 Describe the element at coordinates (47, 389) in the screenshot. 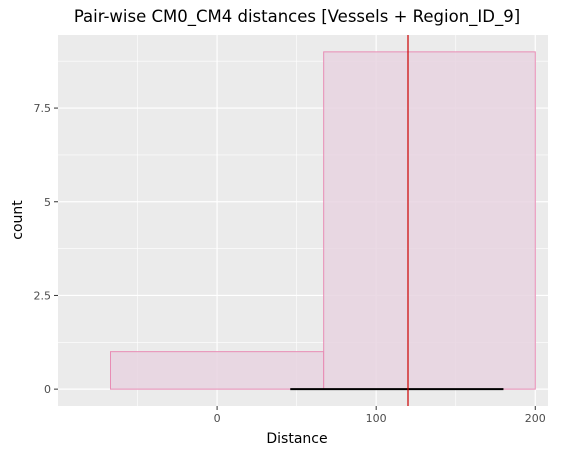

I see `y-tick-label: 0` at that location.